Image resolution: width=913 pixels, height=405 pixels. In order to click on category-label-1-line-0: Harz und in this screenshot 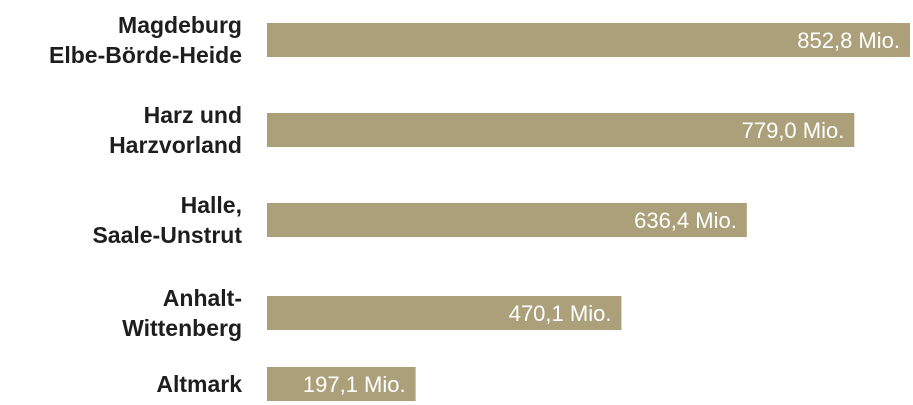, I will do `click(193, 115)`.